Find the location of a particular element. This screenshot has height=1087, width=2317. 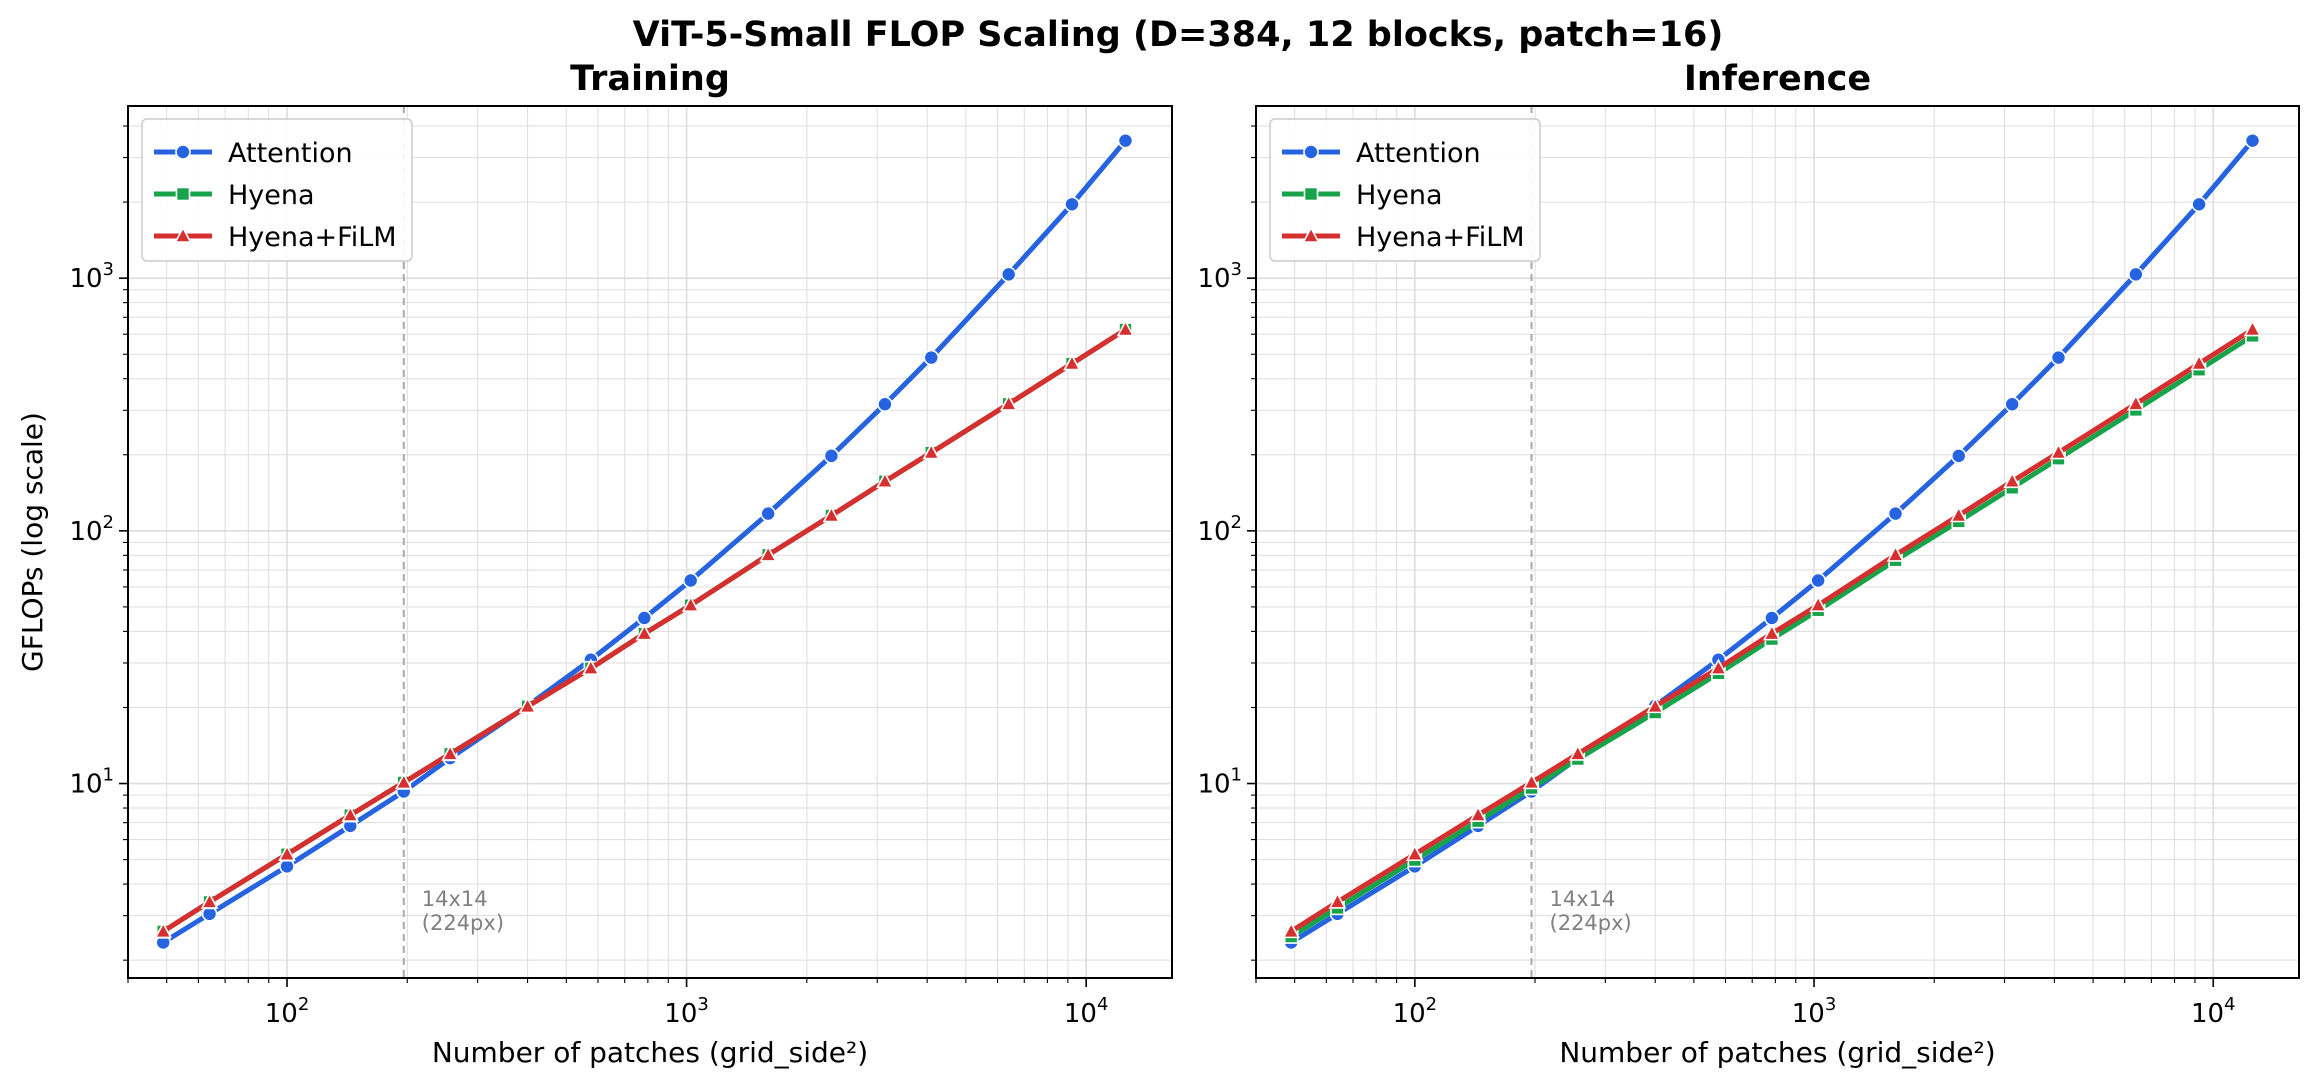

chart-1-x-tick-label: 10² is located at coordinates (1415, 1011).